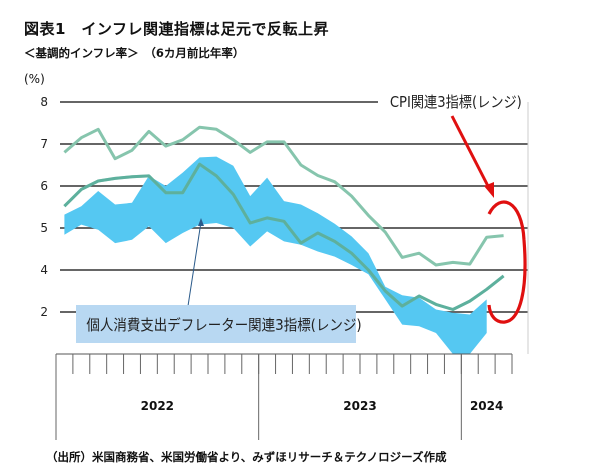 Image resolution: width=600 pixels, height=475 pixels. Describe the element at coordinates (486, 406) in the screenshot. I see `year-label: 2024` at that location.